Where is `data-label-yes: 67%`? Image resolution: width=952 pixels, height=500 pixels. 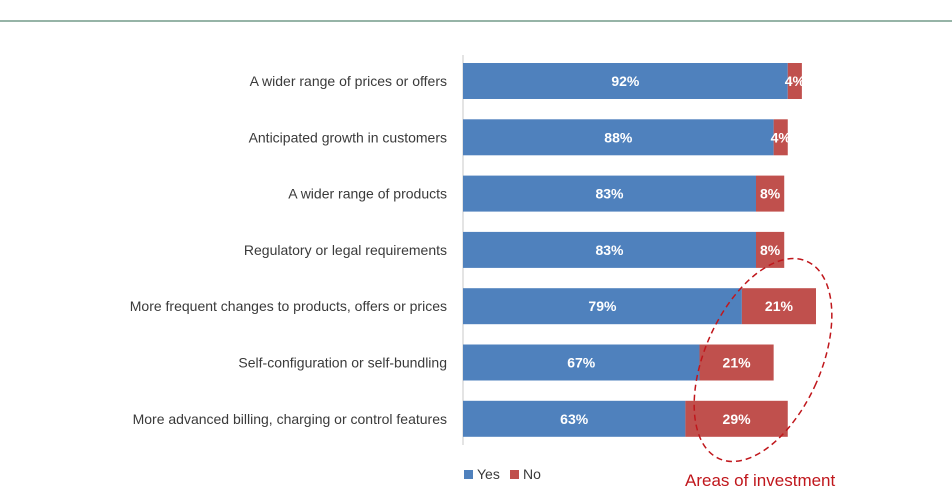
data-label-yes: 67% is located at coordinates (581, 363).